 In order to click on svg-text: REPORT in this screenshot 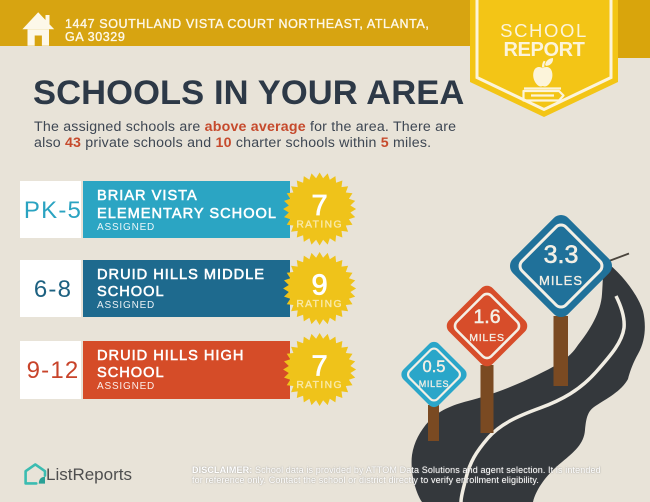, I will do `click(544, 50)`.